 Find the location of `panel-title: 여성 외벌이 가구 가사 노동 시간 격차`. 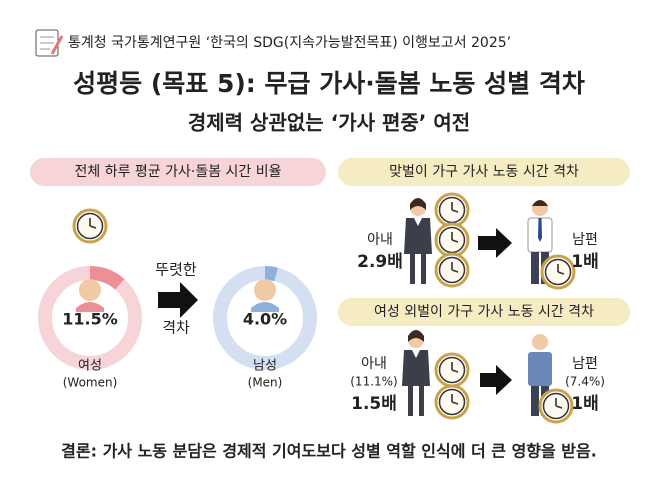

panel-title: 여성 외벌이 가구 가사 노동 시간 격차 is located at coordinates (484, 312).